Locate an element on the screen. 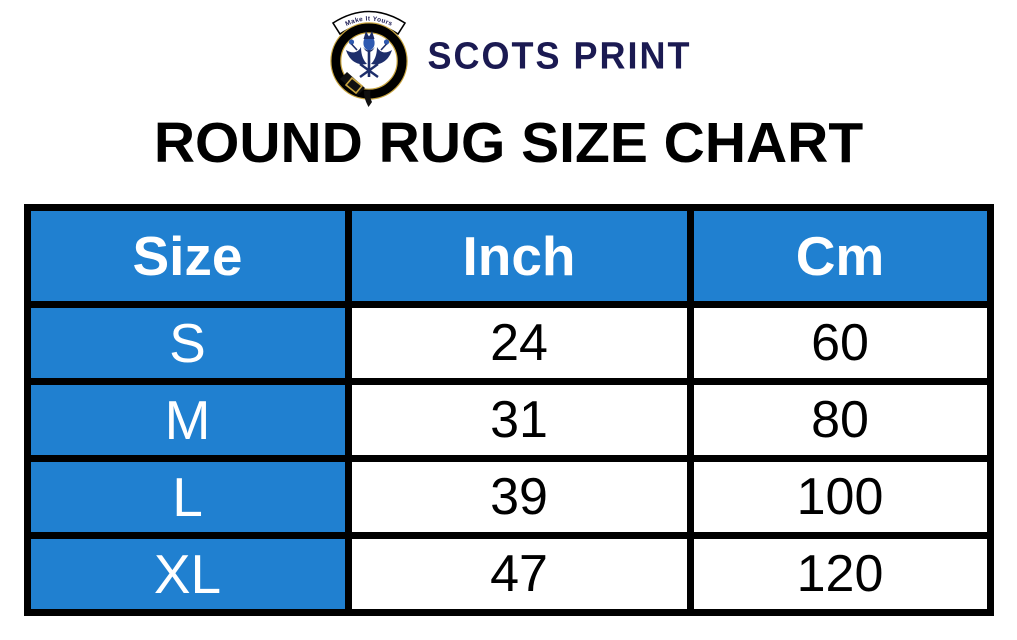  inch-cell: 47 is located at coordinates (519, 573).